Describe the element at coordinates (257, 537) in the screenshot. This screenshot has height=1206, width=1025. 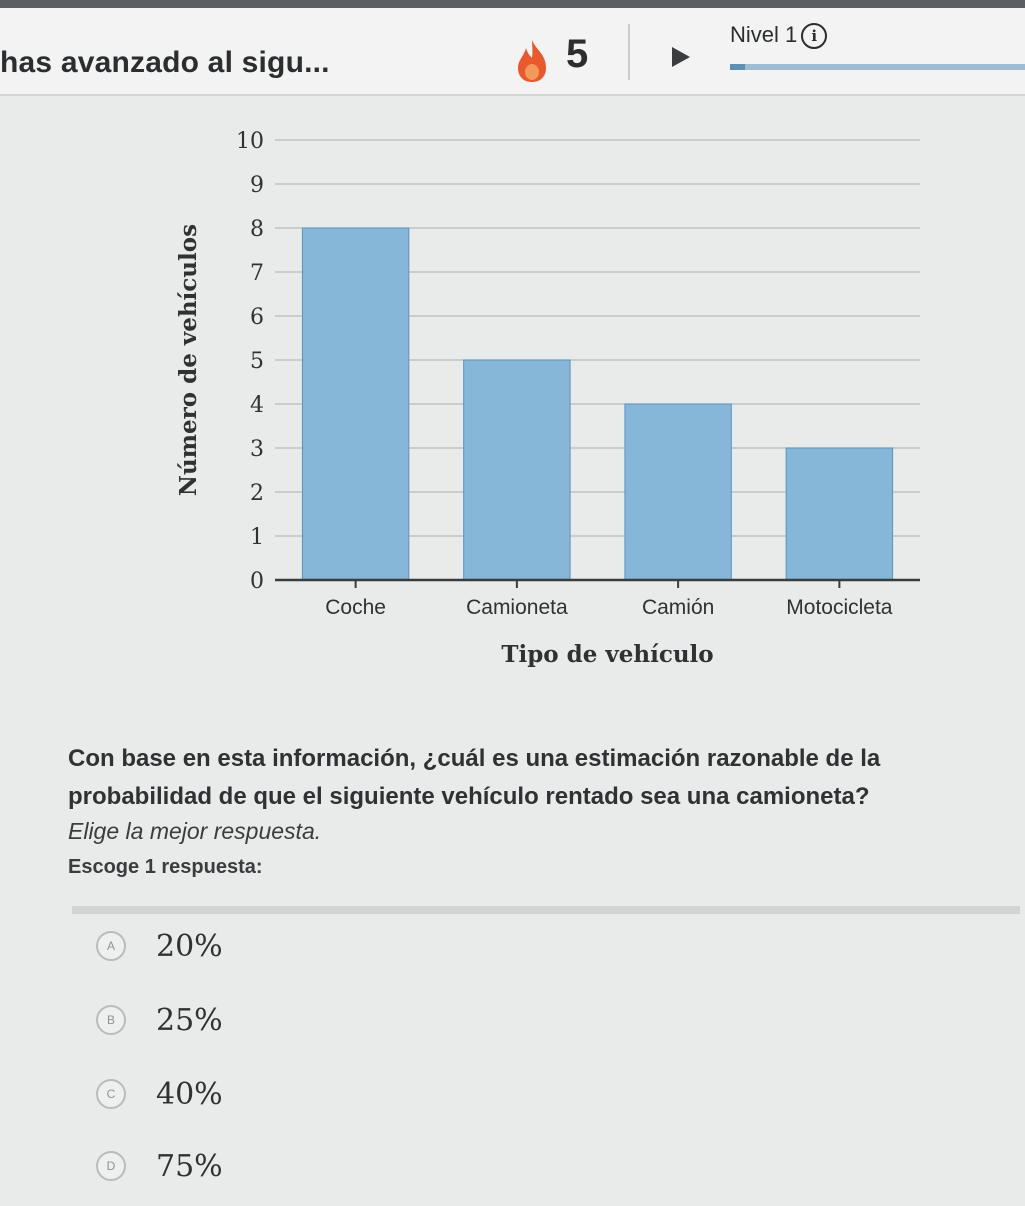
I see `y-tick-label: 1` at that location.